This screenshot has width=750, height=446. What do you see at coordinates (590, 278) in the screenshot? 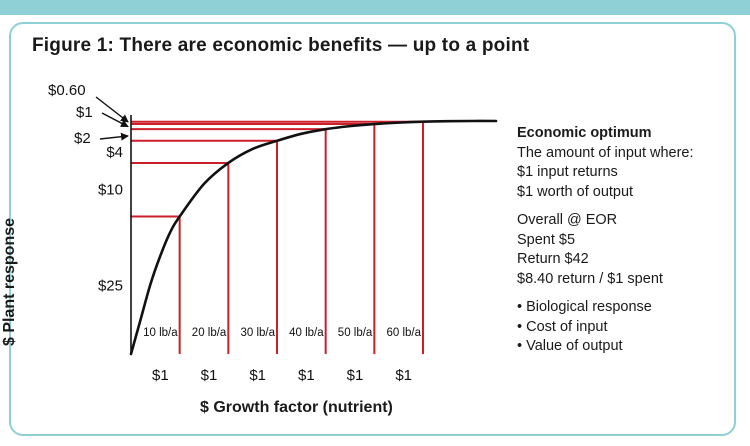
I see `eor-line: $8.40 return / $1 spent` at bounding box center [590, 278].